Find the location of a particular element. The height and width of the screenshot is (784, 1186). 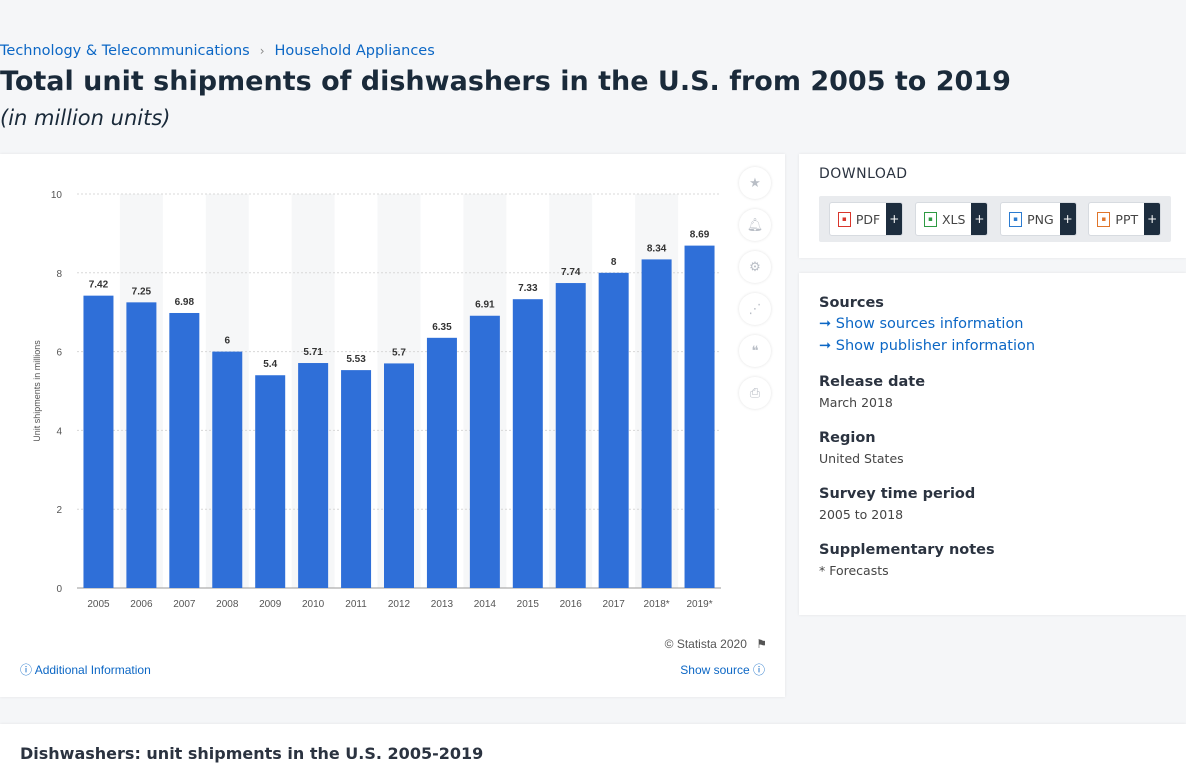

download-pdf-label: PDF is located at coordinates (868, 219).